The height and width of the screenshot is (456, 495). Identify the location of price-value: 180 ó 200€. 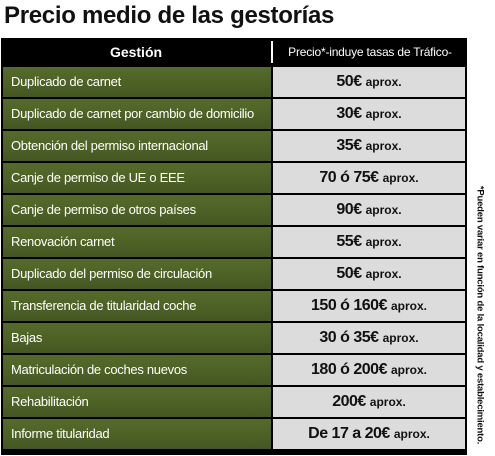
(349, 369).